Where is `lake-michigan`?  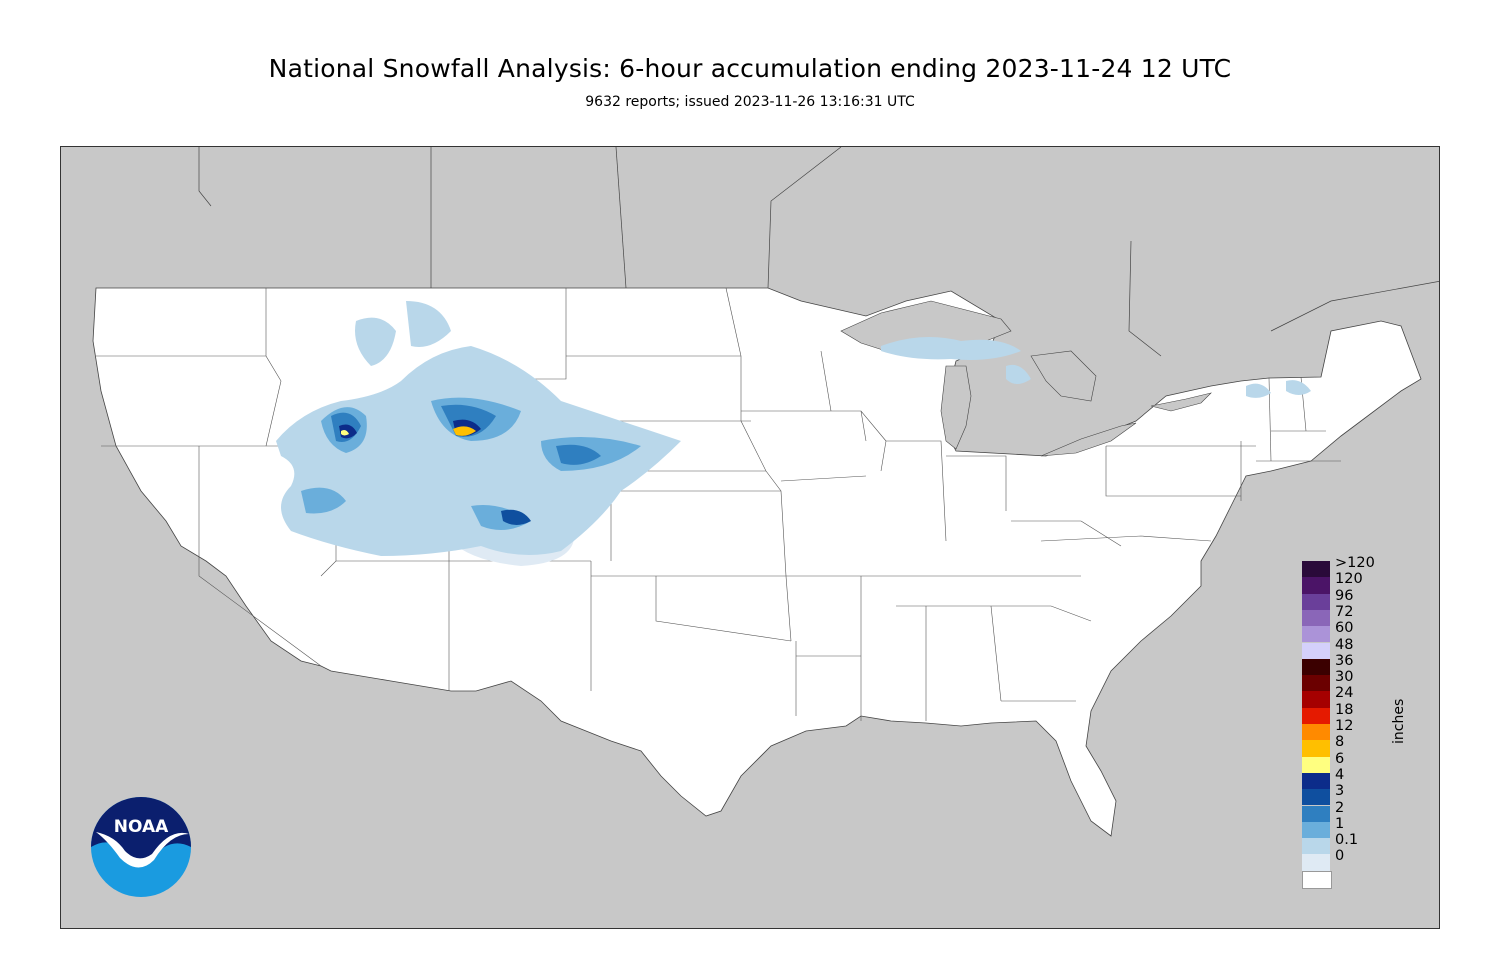 lake-michigan is located at coordinates (956, 407).